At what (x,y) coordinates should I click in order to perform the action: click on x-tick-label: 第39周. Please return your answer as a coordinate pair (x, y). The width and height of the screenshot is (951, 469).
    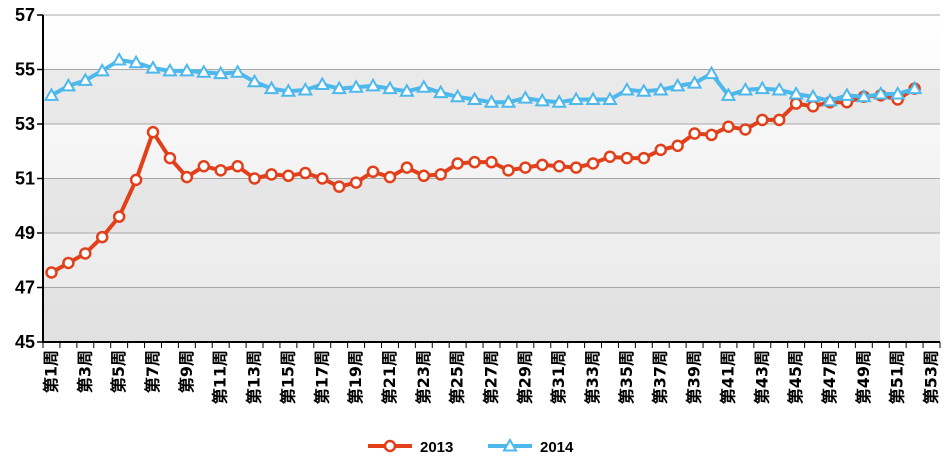
    Looking at the image, I should click on (694, 377).